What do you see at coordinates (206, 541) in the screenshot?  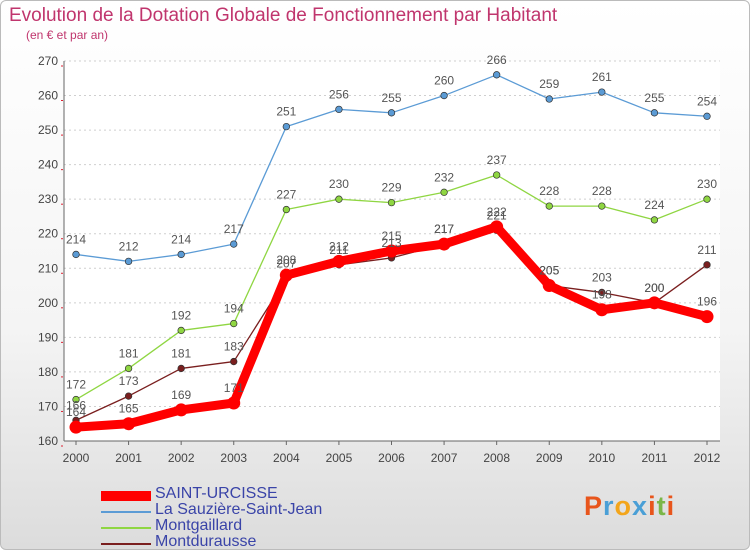 I see `legend-label: Montdurausse` at bounding box center [206, 541].